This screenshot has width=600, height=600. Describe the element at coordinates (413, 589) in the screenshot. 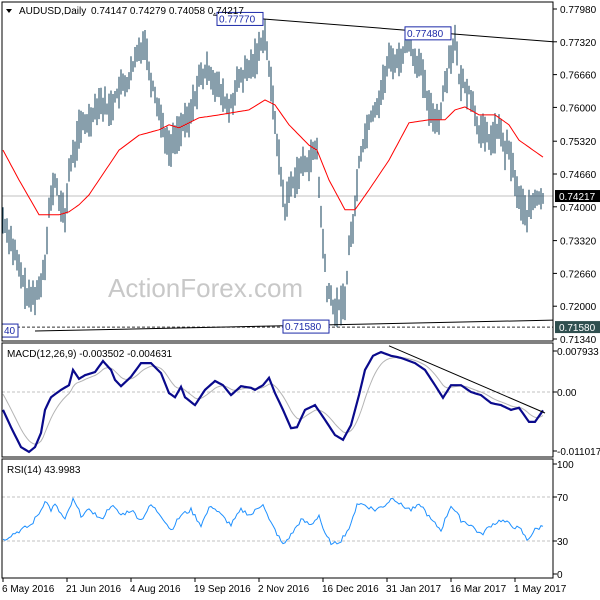

I see `date-axis-label: 31 Jan 2017` at that location.